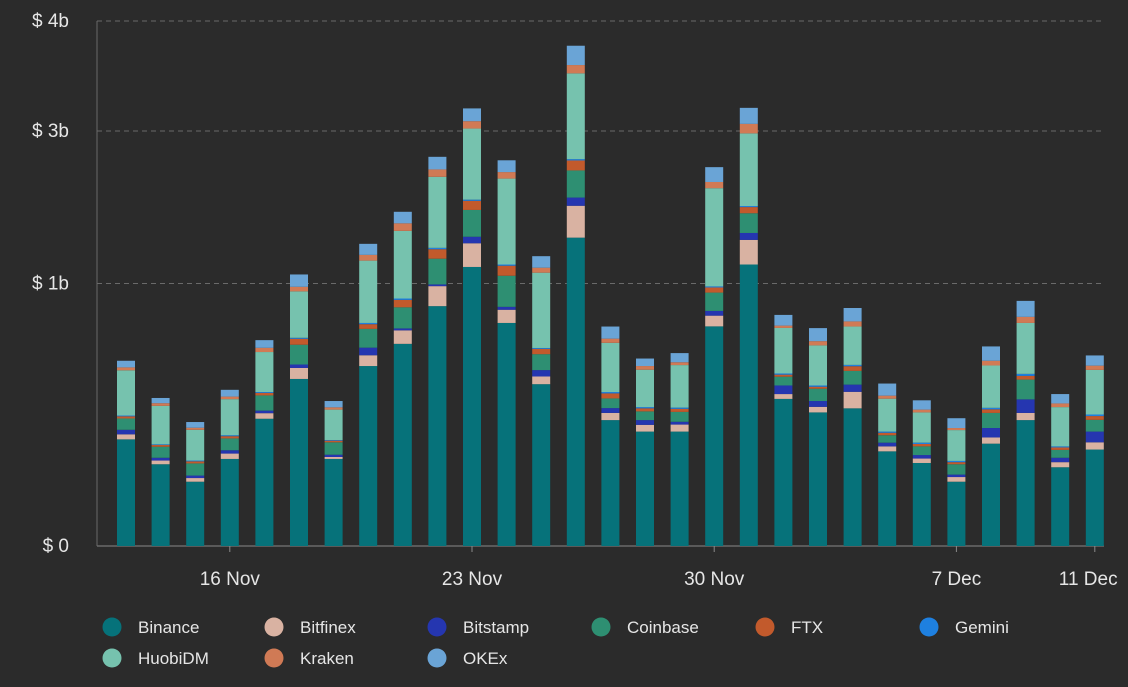 Image resolution: width=1128 pixels, height=687 pixels. What do you see at coordinates (173, 658) in the screenshot?
I see `legend-label: HuobiDM` at bounding box center [173, 658].